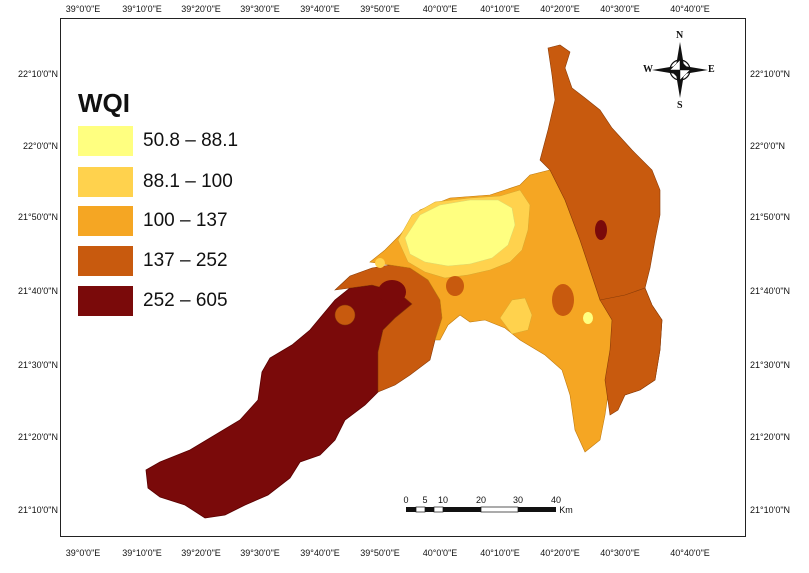 Image resolution: width=809 pixels, height=573 pixels. What do you see at coordinates (320, 9) in the screenshot?
I see `top-axis-tick-label: 39°40'0"E` at bounding box center [320, 9].